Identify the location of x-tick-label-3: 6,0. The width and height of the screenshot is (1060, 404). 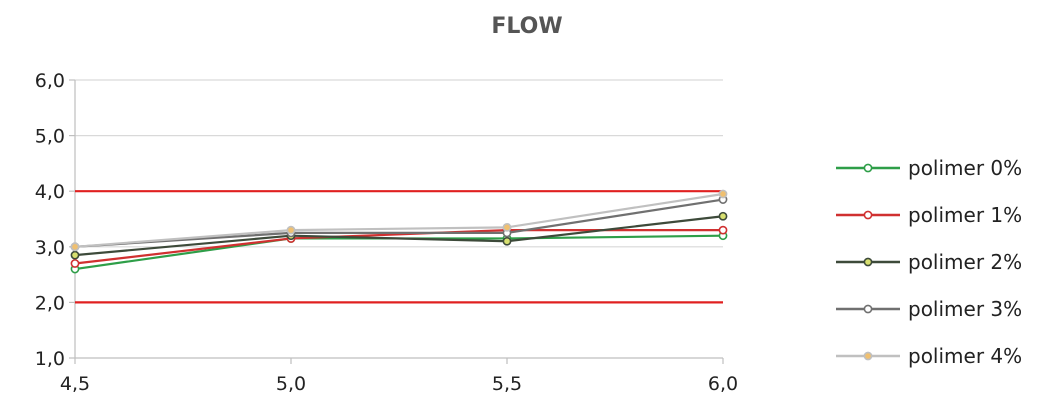
(723, 384).